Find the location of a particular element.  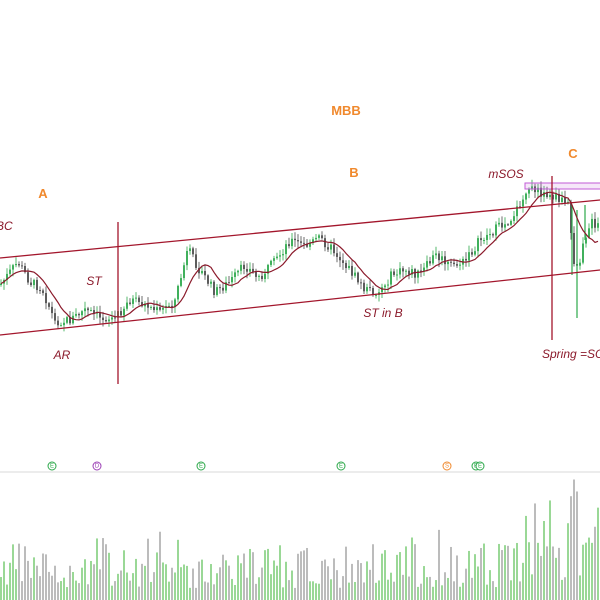

event-markers: EDEESEE is located at coordinates (266, 466).